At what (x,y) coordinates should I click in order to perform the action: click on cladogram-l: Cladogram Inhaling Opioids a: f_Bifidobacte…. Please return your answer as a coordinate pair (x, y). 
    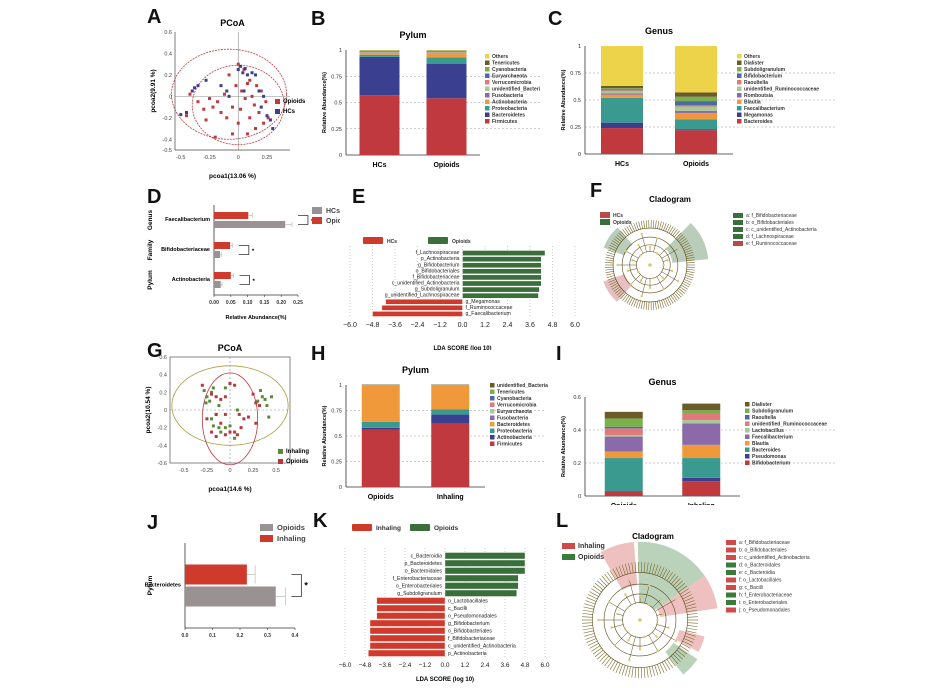
    Looking at the image, I should click on (686, 605).